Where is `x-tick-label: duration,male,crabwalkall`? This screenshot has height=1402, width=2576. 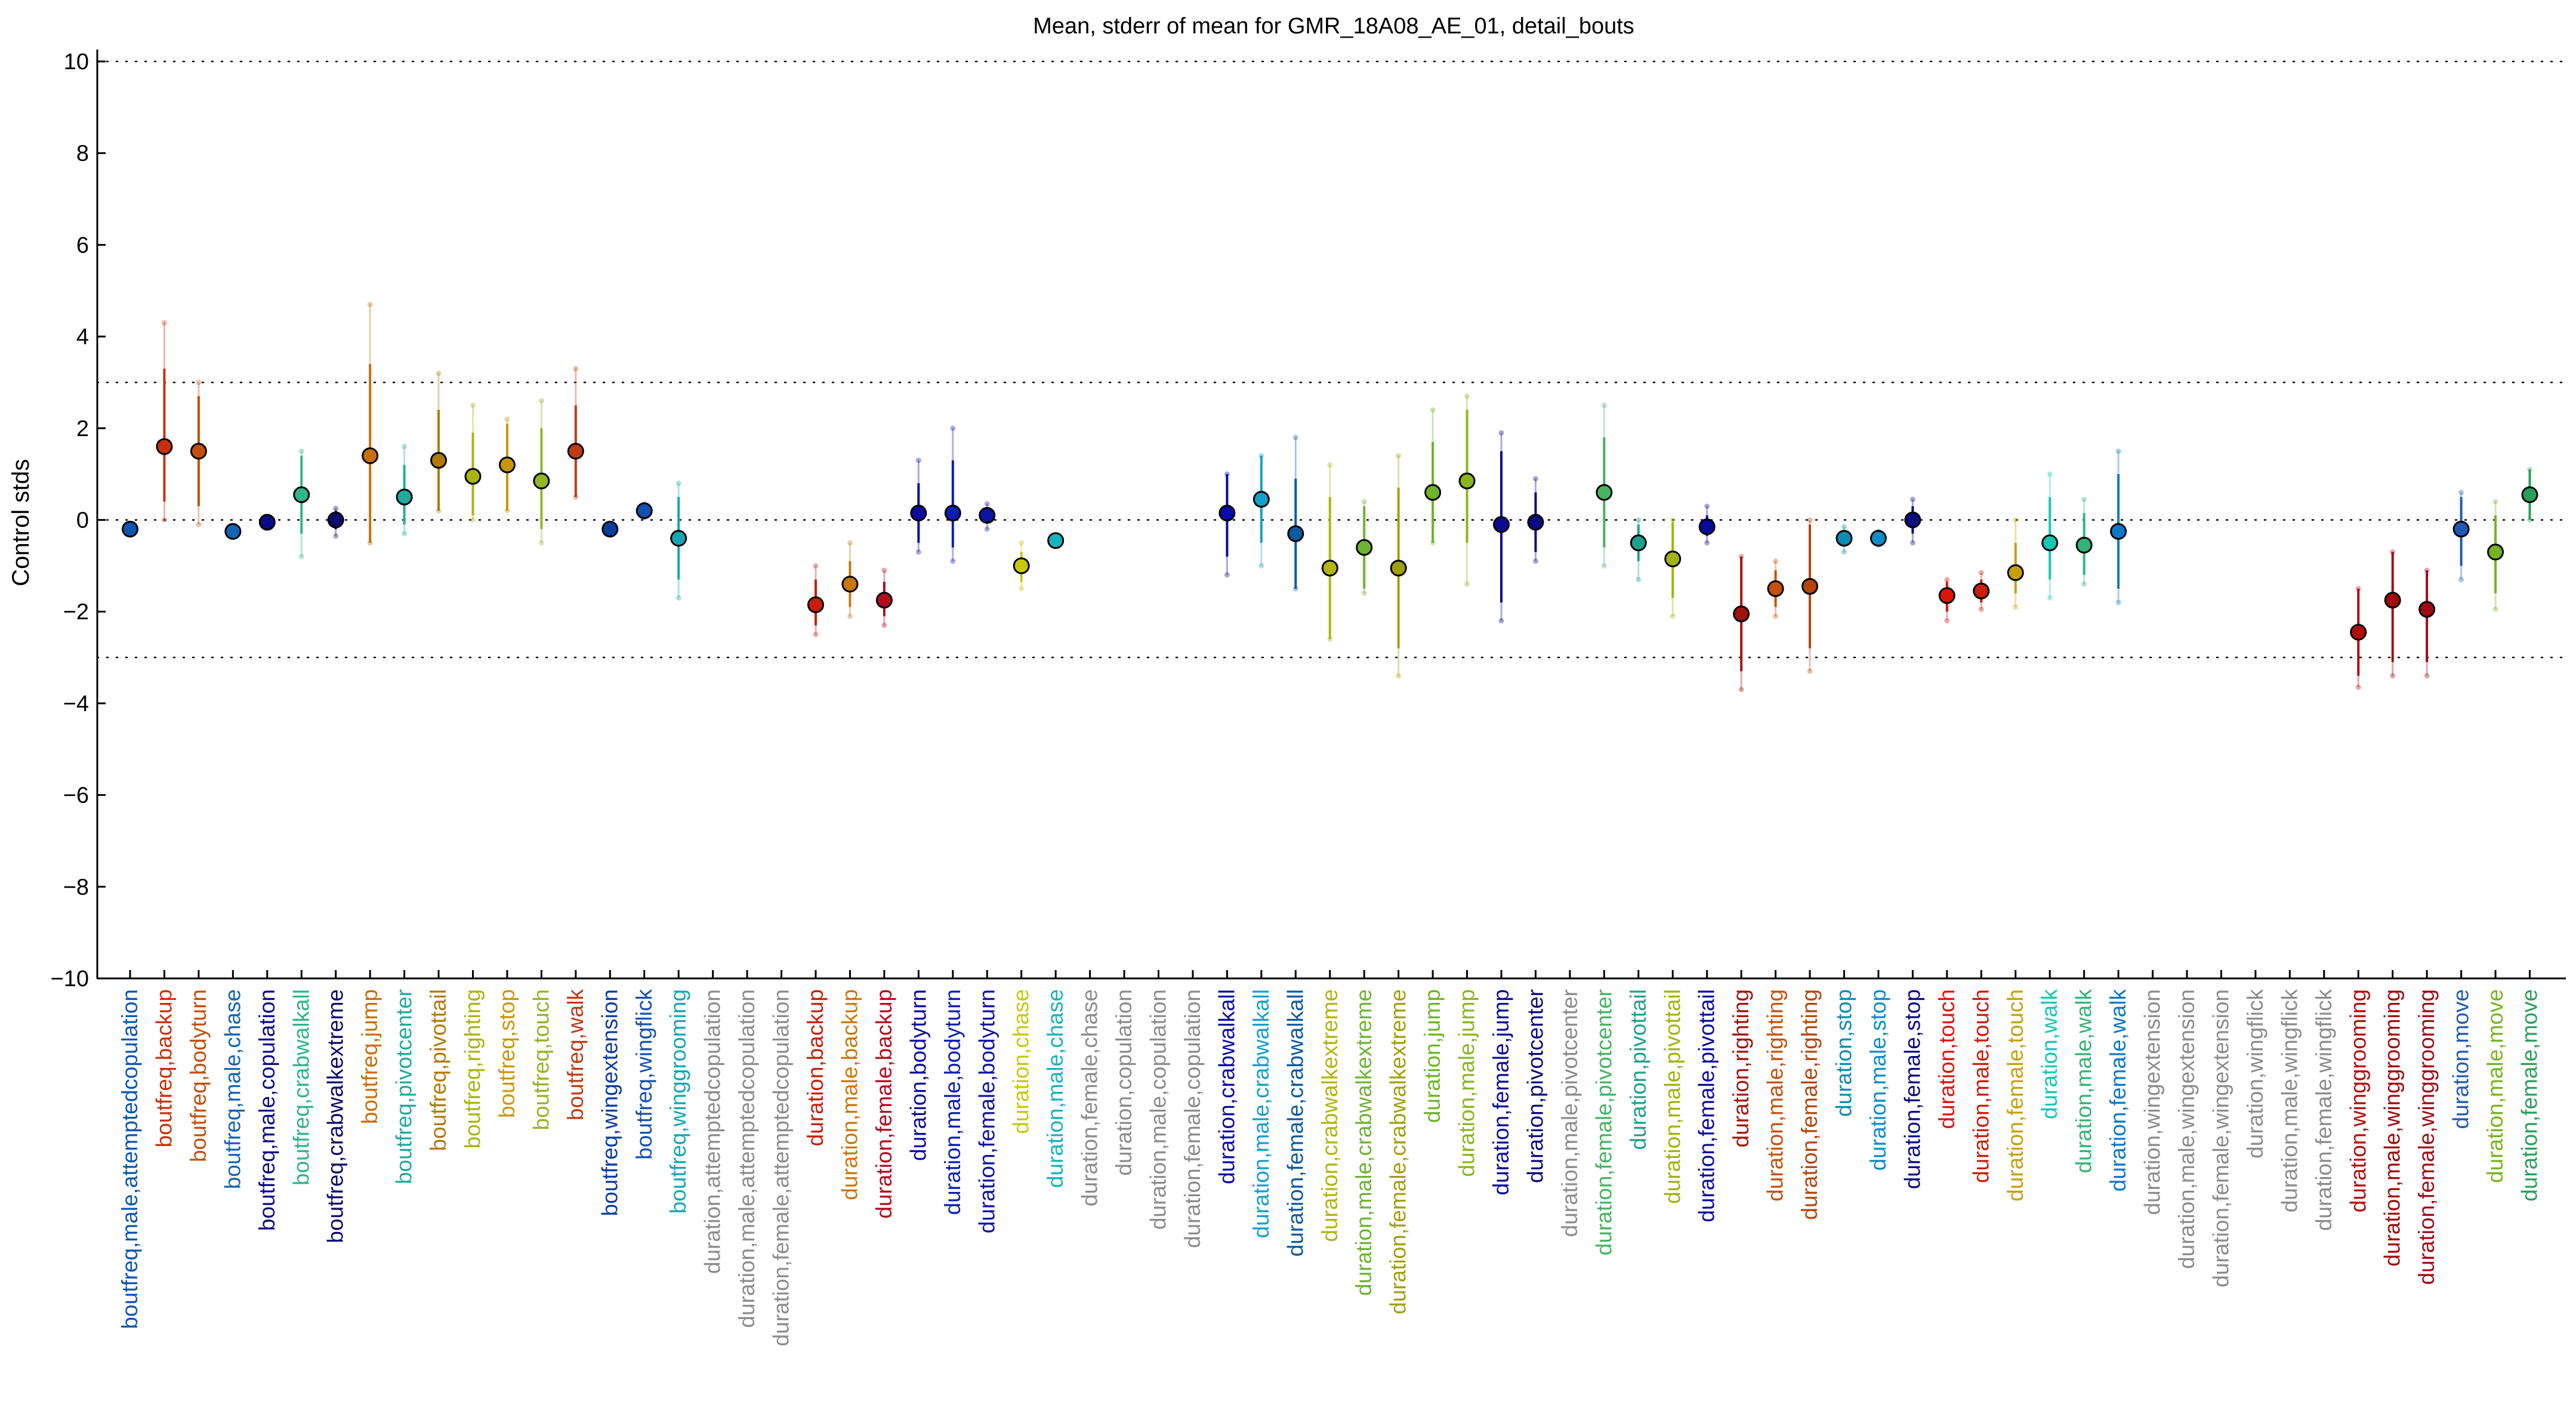 x-tick-label: duration,male,crabwalkall is located at coordinates (1261, 1113).